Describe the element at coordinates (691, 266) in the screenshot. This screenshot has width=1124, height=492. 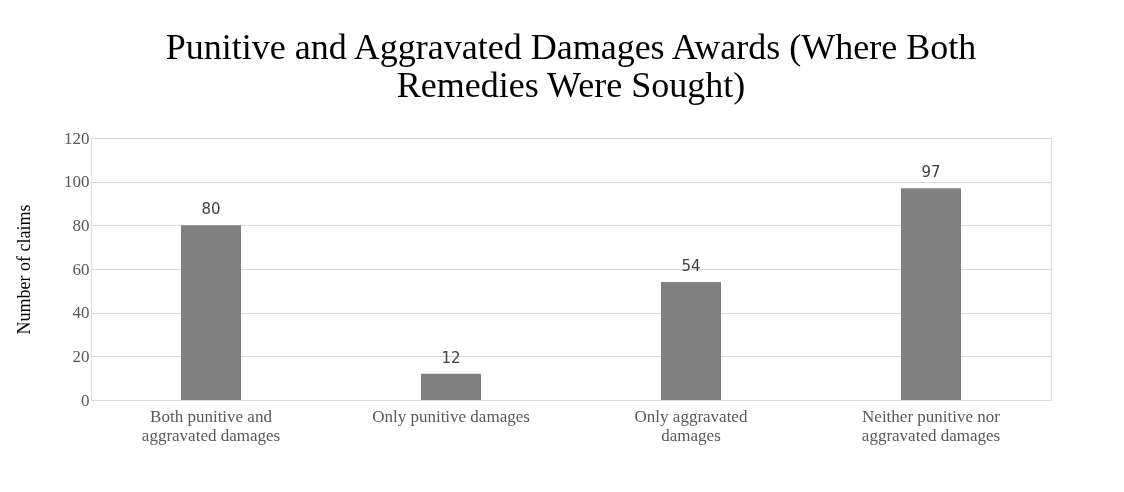
I see `data-label: 54` at that location.